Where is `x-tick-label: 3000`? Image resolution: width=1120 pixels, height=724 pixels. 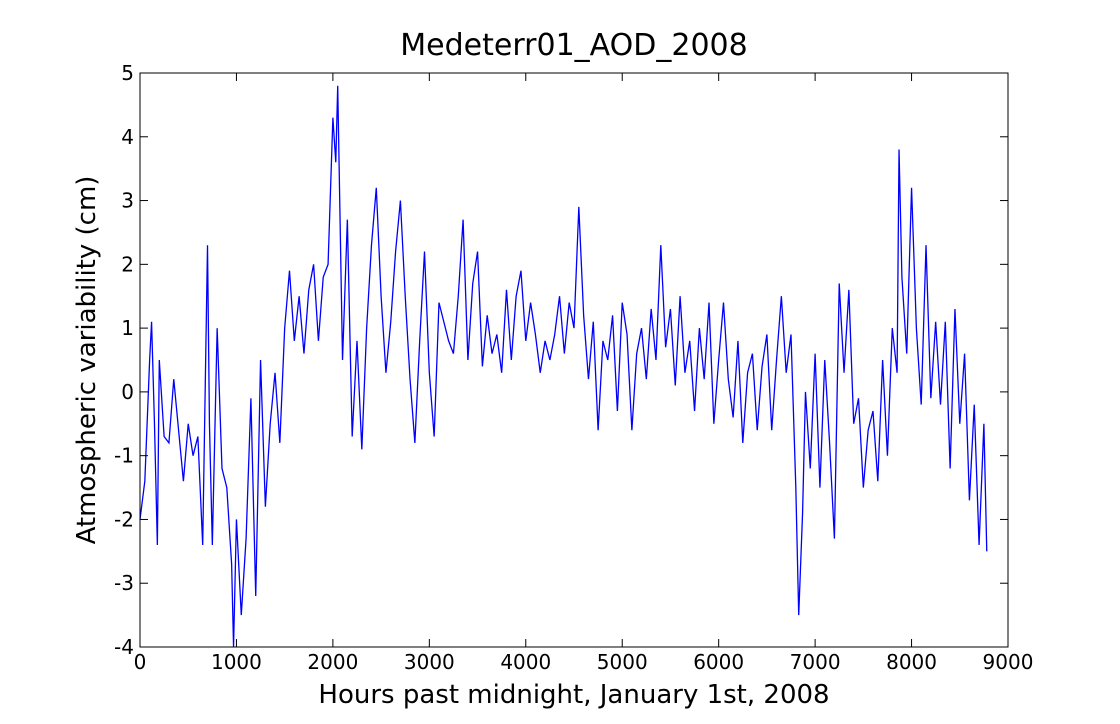 x-tick-label: 3000 is located at coordinates (429, 662).